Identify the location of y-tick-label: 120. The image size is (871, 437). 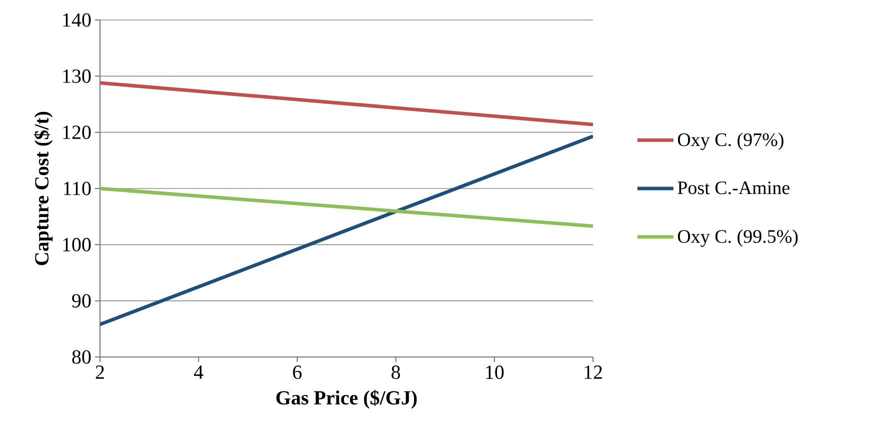
(77, 133).